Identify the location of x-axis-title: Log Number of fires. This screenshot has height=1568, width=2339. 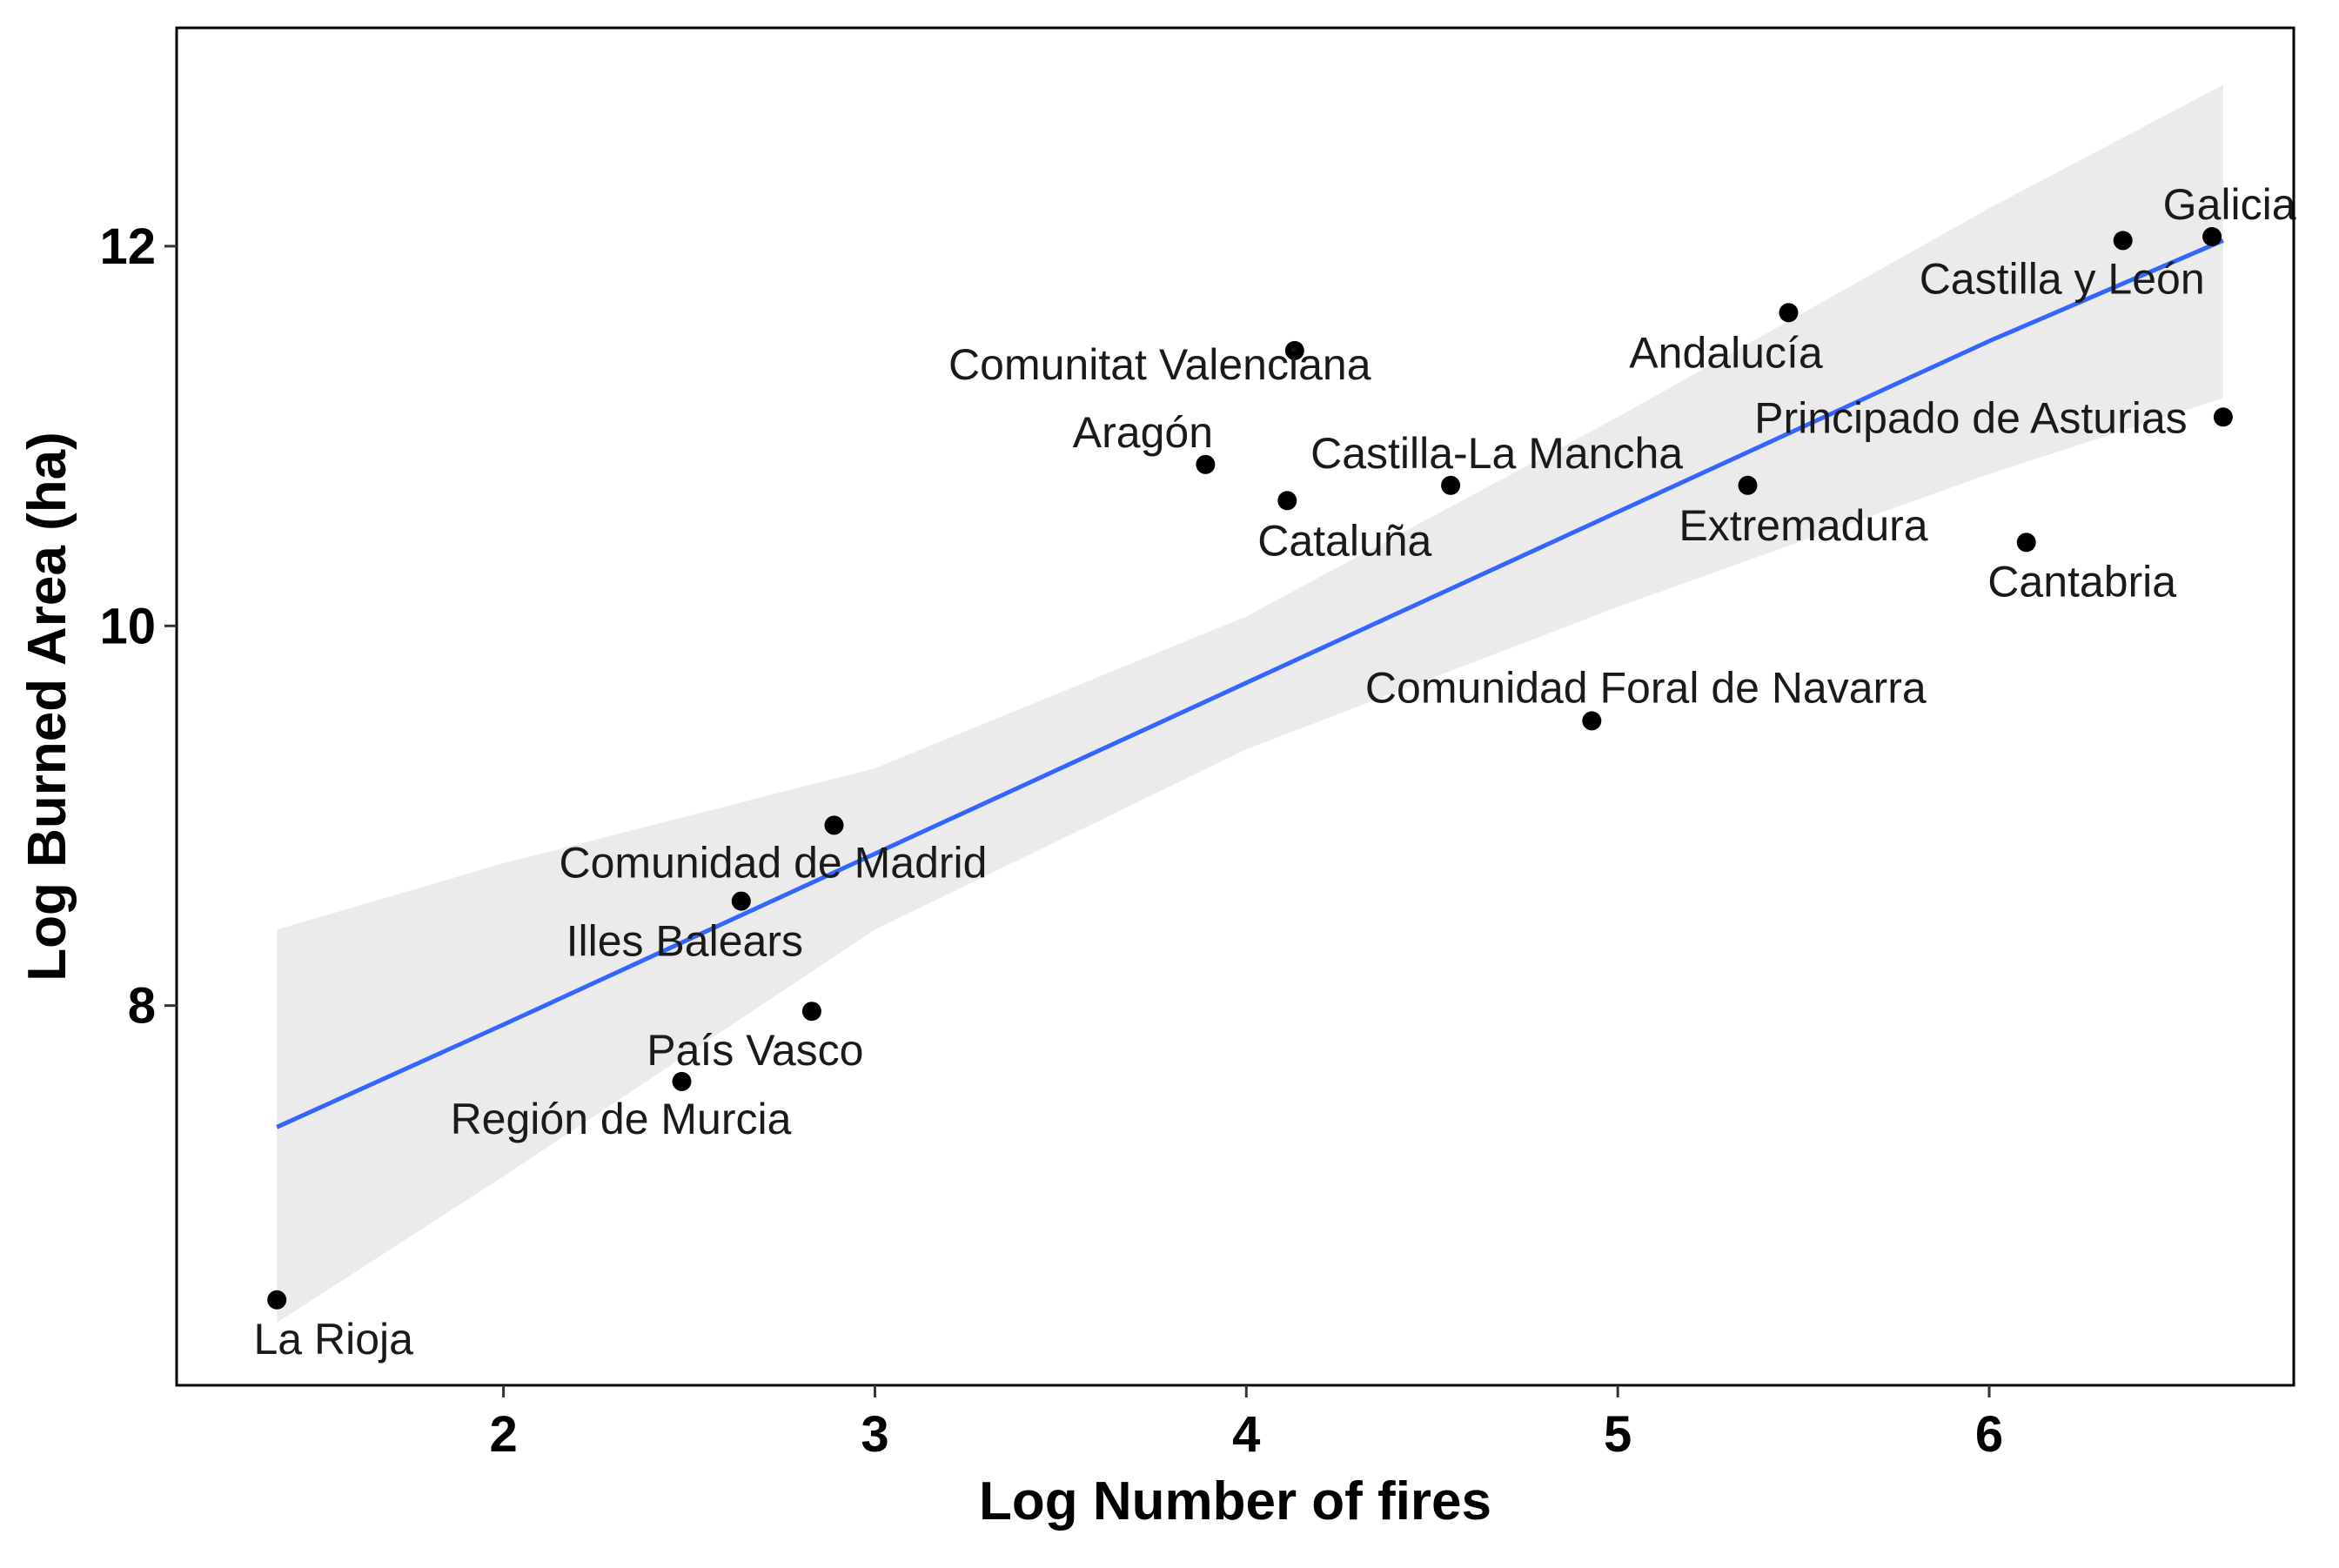
(1235, 1501).